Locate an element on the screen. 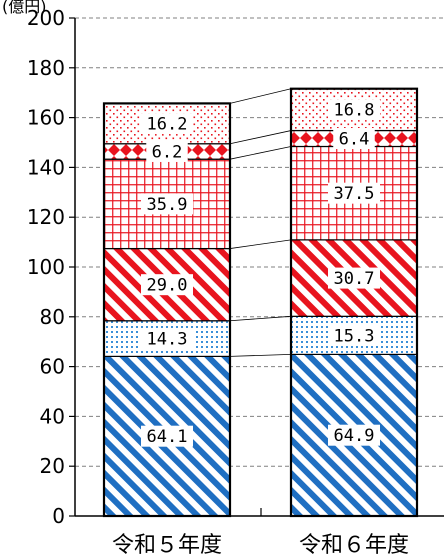 This screenshot has width=444, height=560. data-label: 15.3 is located at coordinates (354, 336).